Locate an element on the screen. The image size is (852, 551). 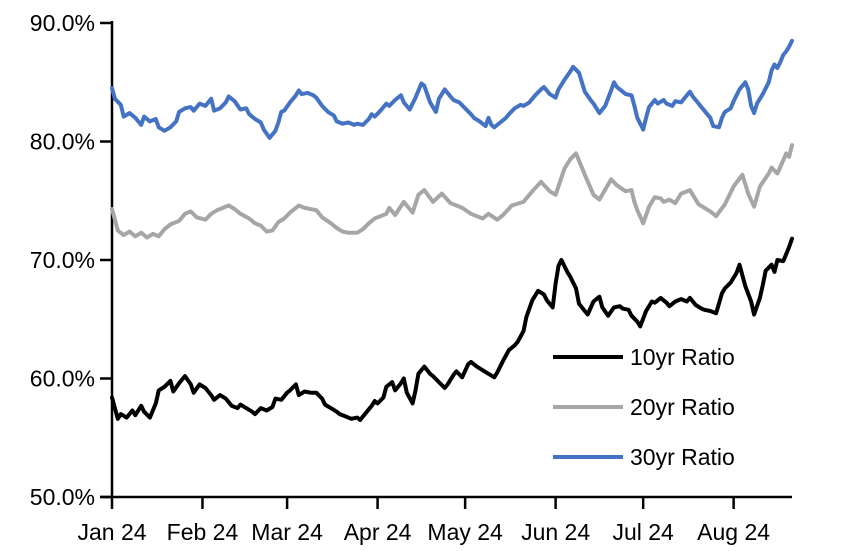
x-tick-label: Jun 24 is located at coordinates (555, 532).